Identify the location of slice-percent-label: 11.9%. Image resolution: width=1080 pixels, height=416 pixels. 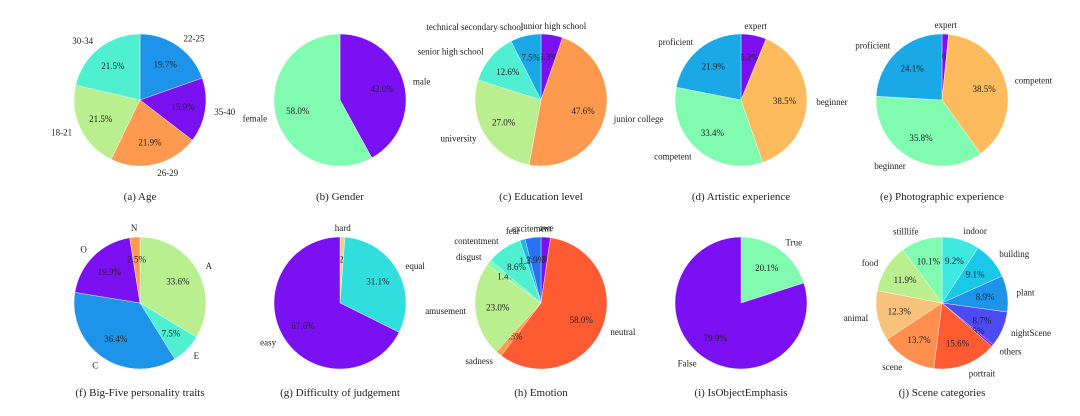
(905, 280).